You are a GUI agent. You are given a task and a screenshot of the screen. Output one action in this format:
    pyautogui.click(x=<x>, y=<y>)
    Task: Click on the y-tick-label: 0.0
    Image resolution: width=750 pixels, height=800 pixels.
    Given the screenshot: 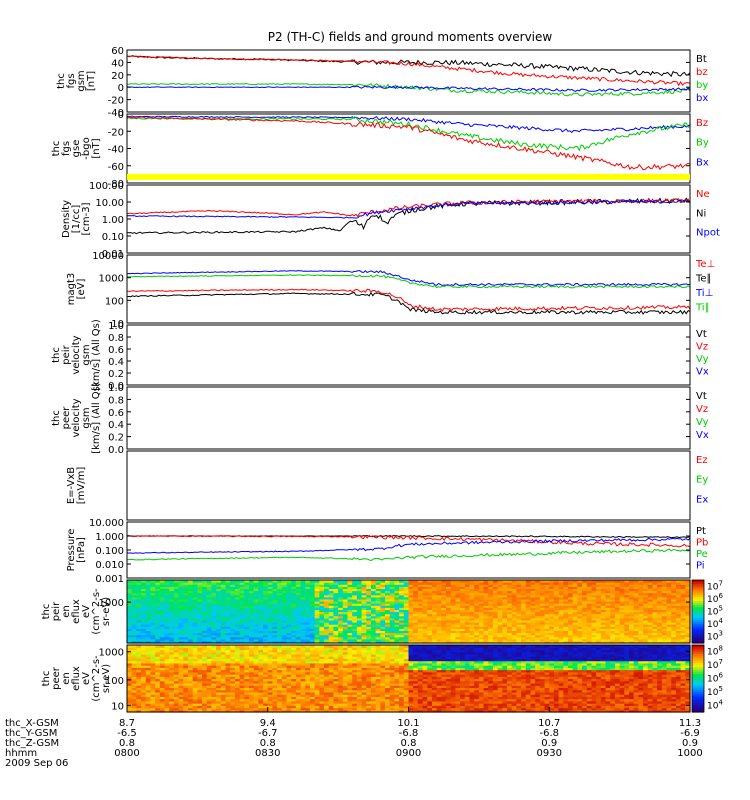 What is the action you would take?
    pyautogui.click(x=116, y=386)
    